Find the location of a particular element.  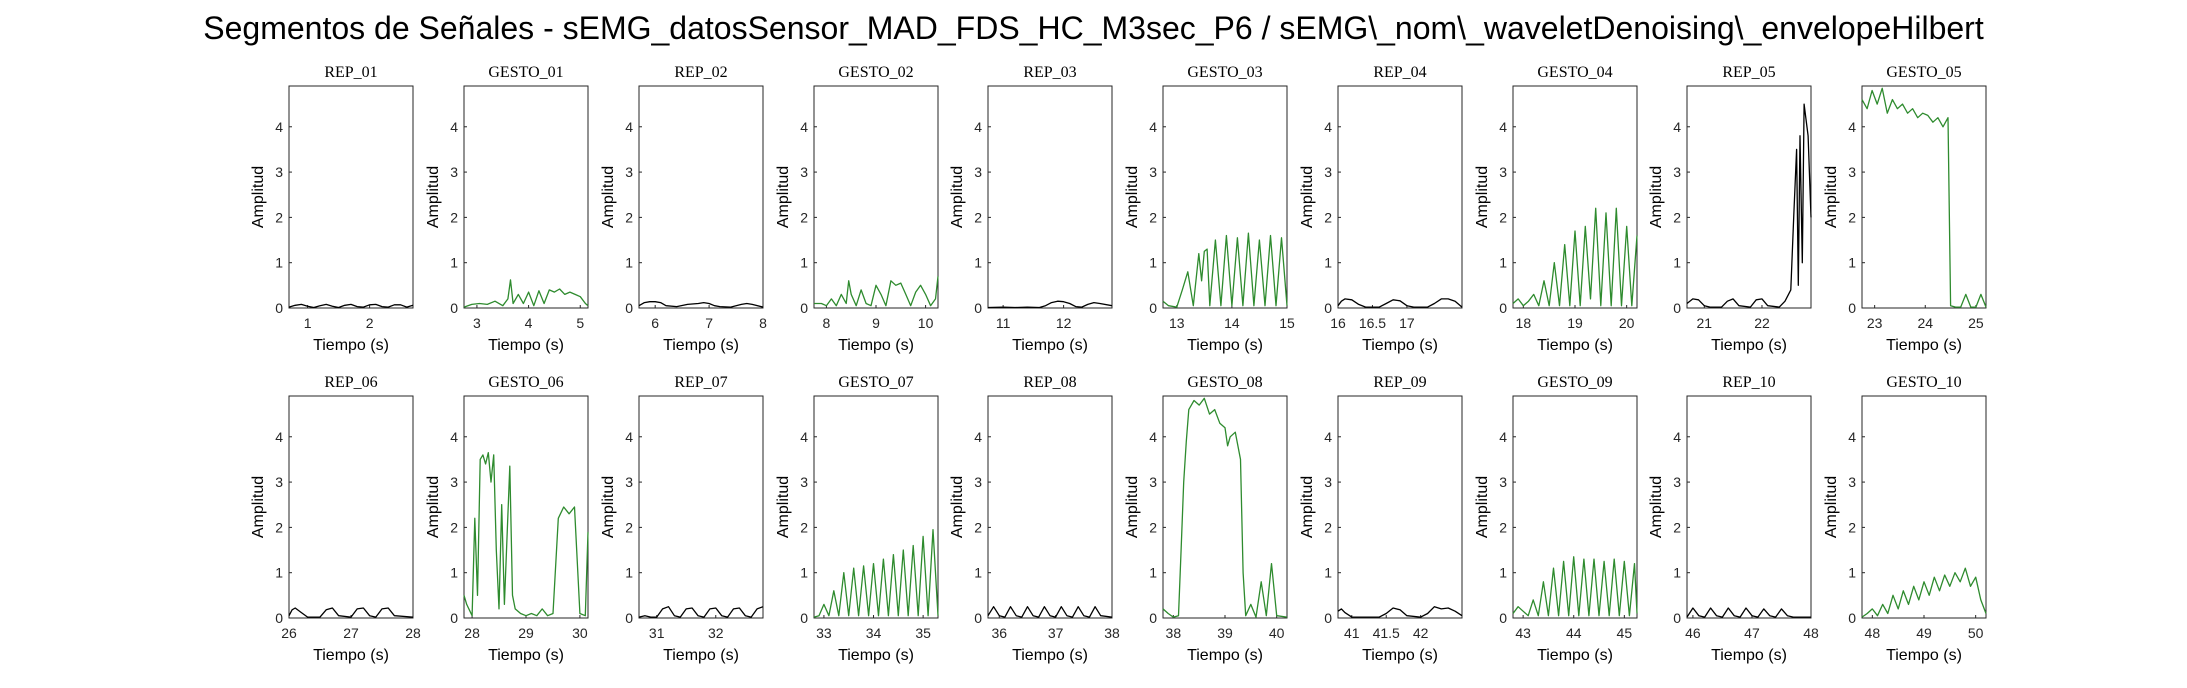

subplot-title: REP_09 is located at coordinates (1399, 382).